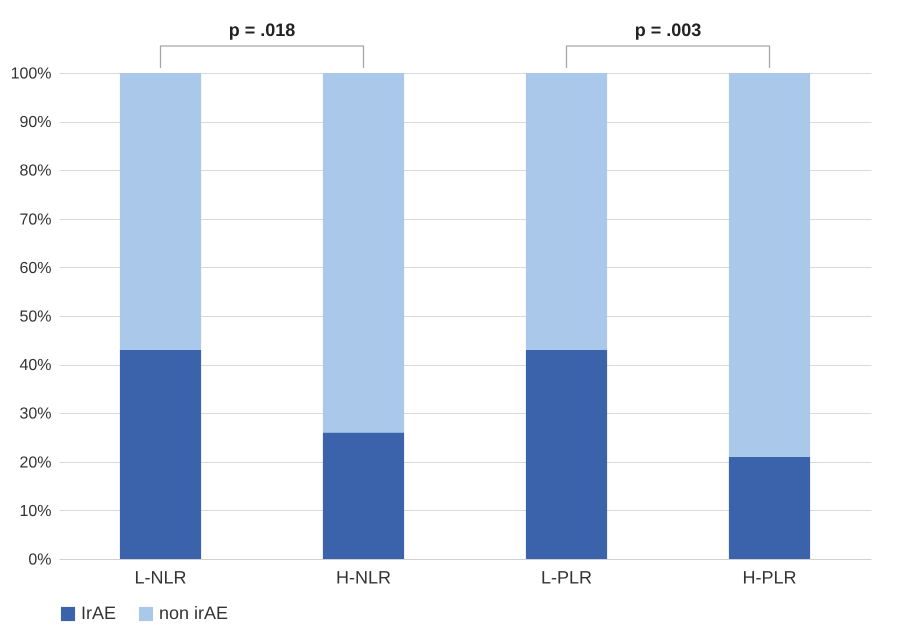 This screenshot has width=911, height=633. What do you see at coordinates (35, 414) in the screenshot?
I see `y-tick-label: 30%` at bounding box center [35, 414].